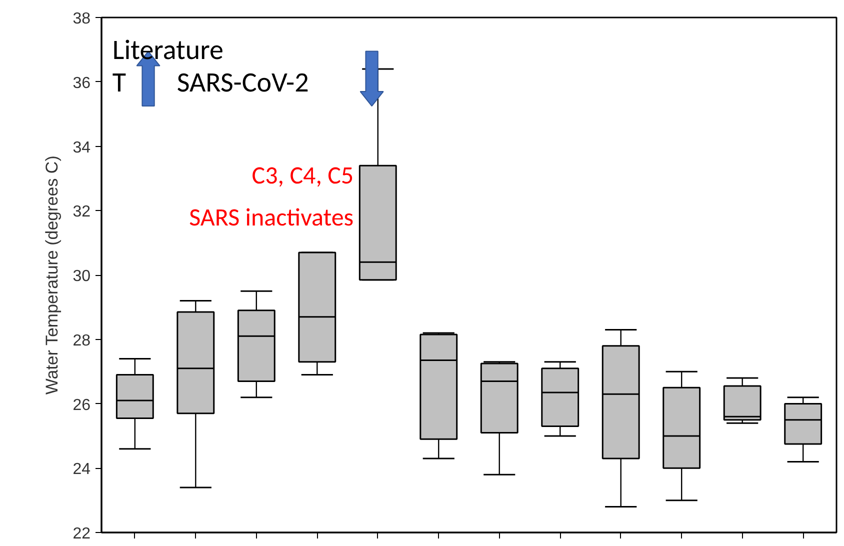 The height and width of the screenshot is (546, 844). I want to click on y-tick-label: 24, so click(81, 469).